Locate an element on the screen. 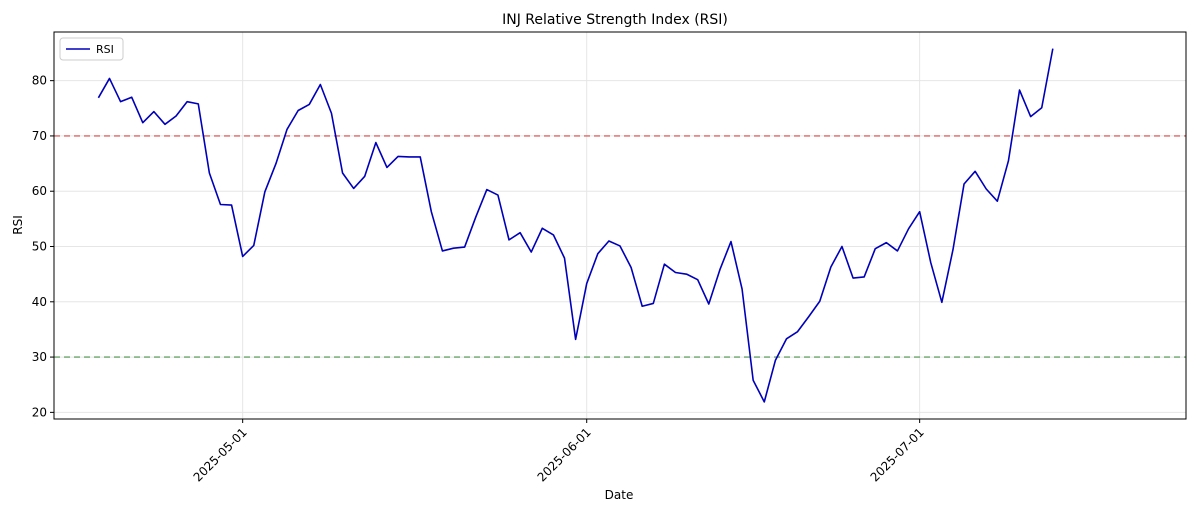 Image resolution: width=1199 pixels, height=514 pixels. y-axis-label: RSI is located at coordinates (18, 225).